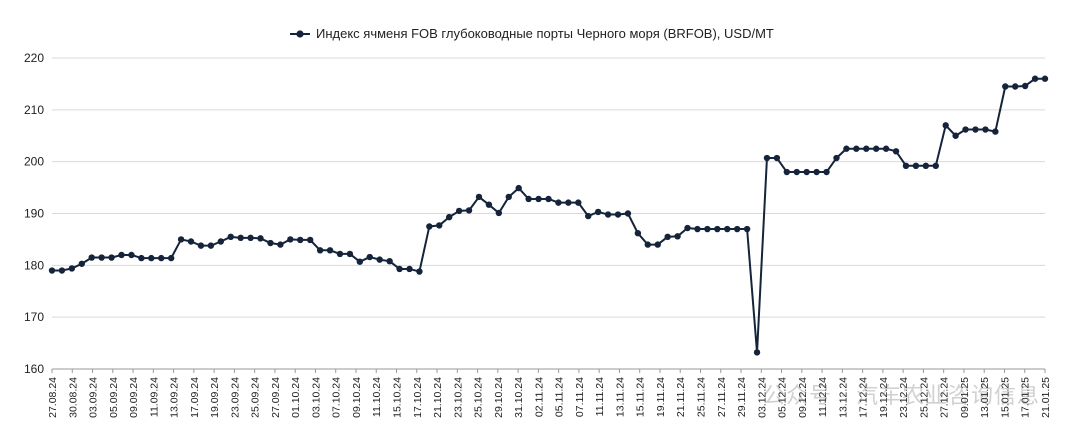  What do you see at coordinates (803, 397) in the screenshot?
I see `x-tick-label: 09.12.24` at bounding box center [803, 397].